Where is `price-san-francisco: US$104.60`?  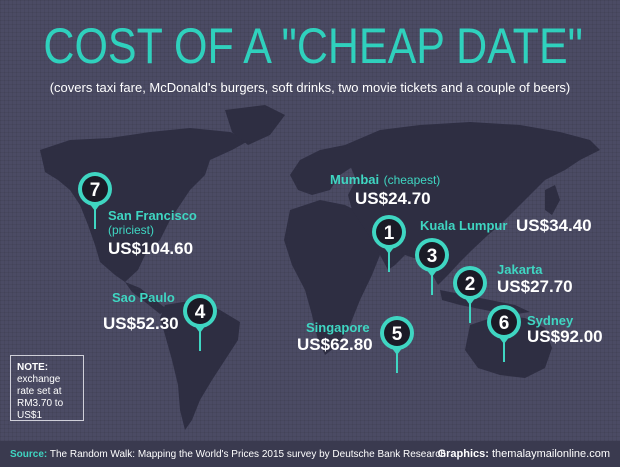 price-san-francisco: US$104.60 is located at coordinates (151, 248).